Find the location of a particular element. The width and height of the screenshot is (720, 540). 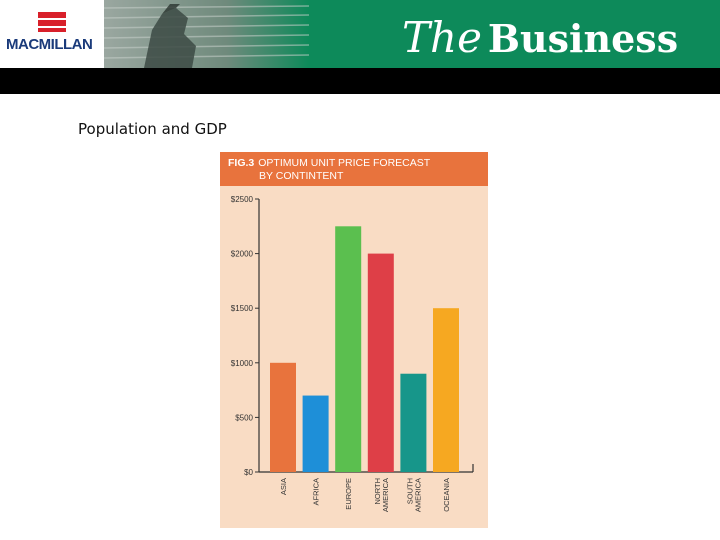

category-label: EUROPE is located at coordinates (348, 494).